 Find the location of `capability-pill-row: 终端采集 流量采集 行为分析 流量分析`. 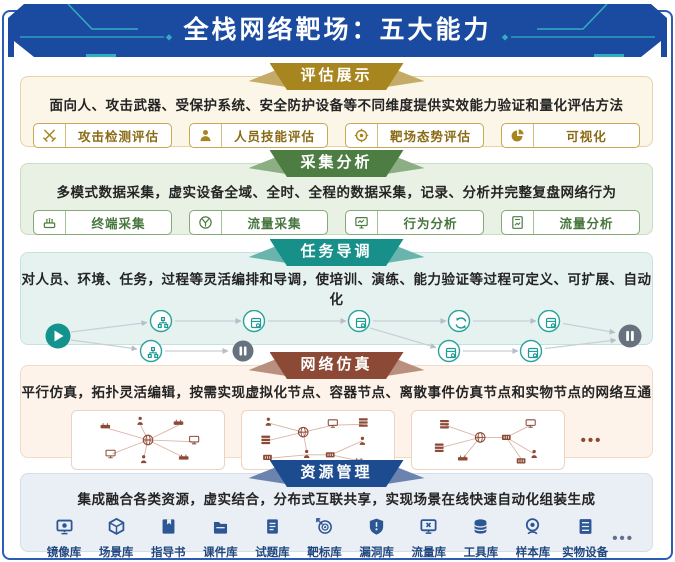

capability-pill-row: 终端采集 流量采集 行为分析 流量分析 is located at coordinates (336, 222).